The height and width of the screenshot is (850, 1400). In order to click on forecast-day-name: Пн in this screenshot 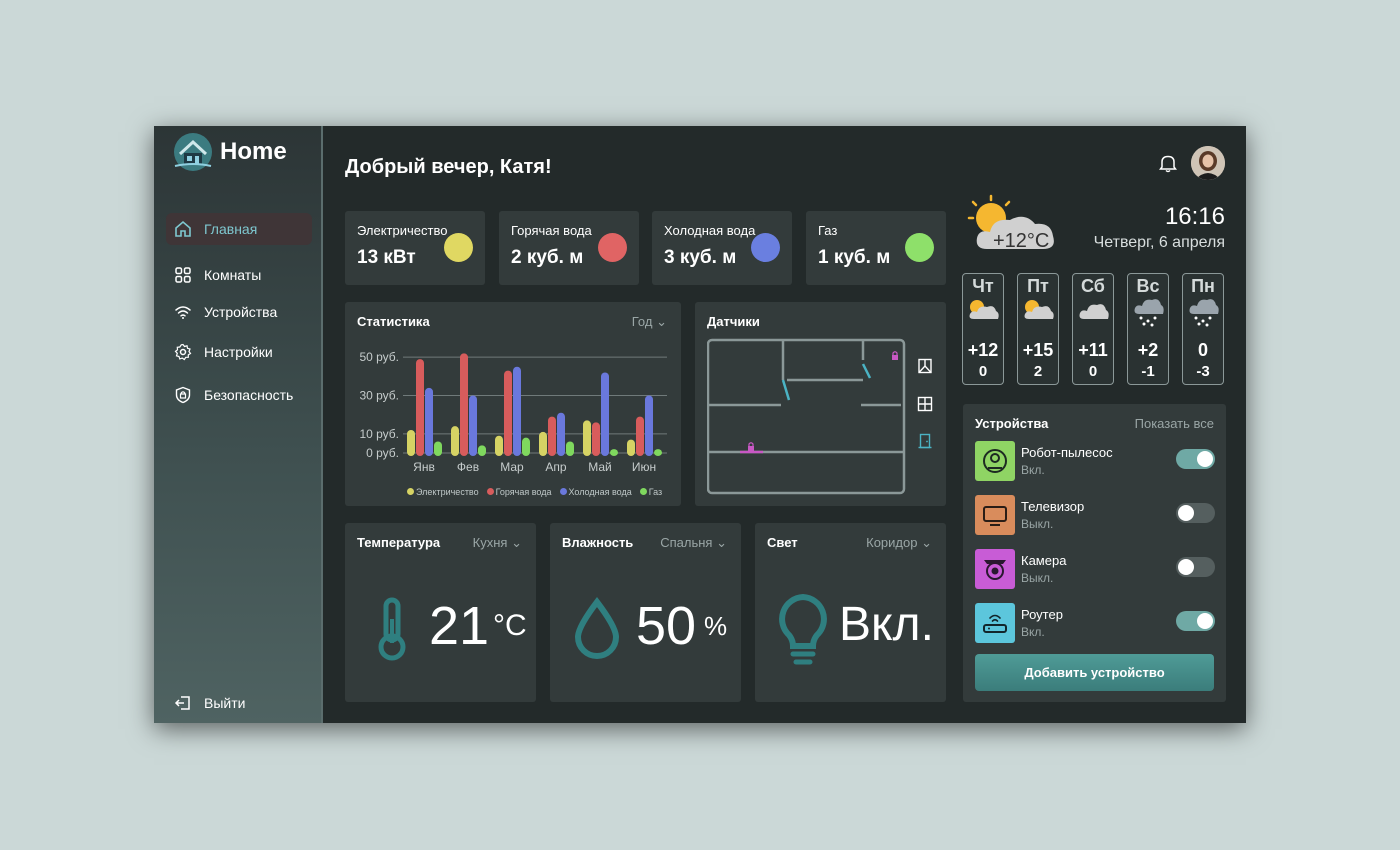, I will do `click(1203, 286)`.